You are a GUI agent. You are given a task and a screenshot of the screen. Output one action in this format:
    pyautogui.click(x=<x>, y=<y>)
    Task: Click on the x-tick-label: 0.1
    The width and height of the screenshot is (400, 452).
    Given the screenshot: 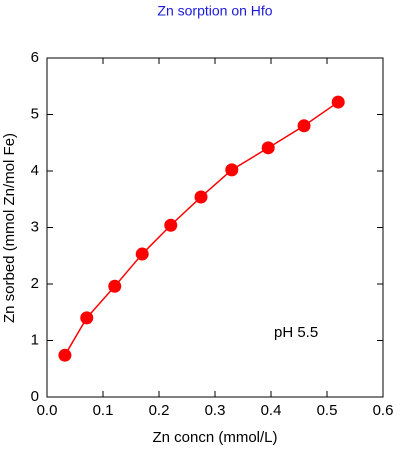 What is the action you would take?
    pyautogui.click(x=103, y=410)
    